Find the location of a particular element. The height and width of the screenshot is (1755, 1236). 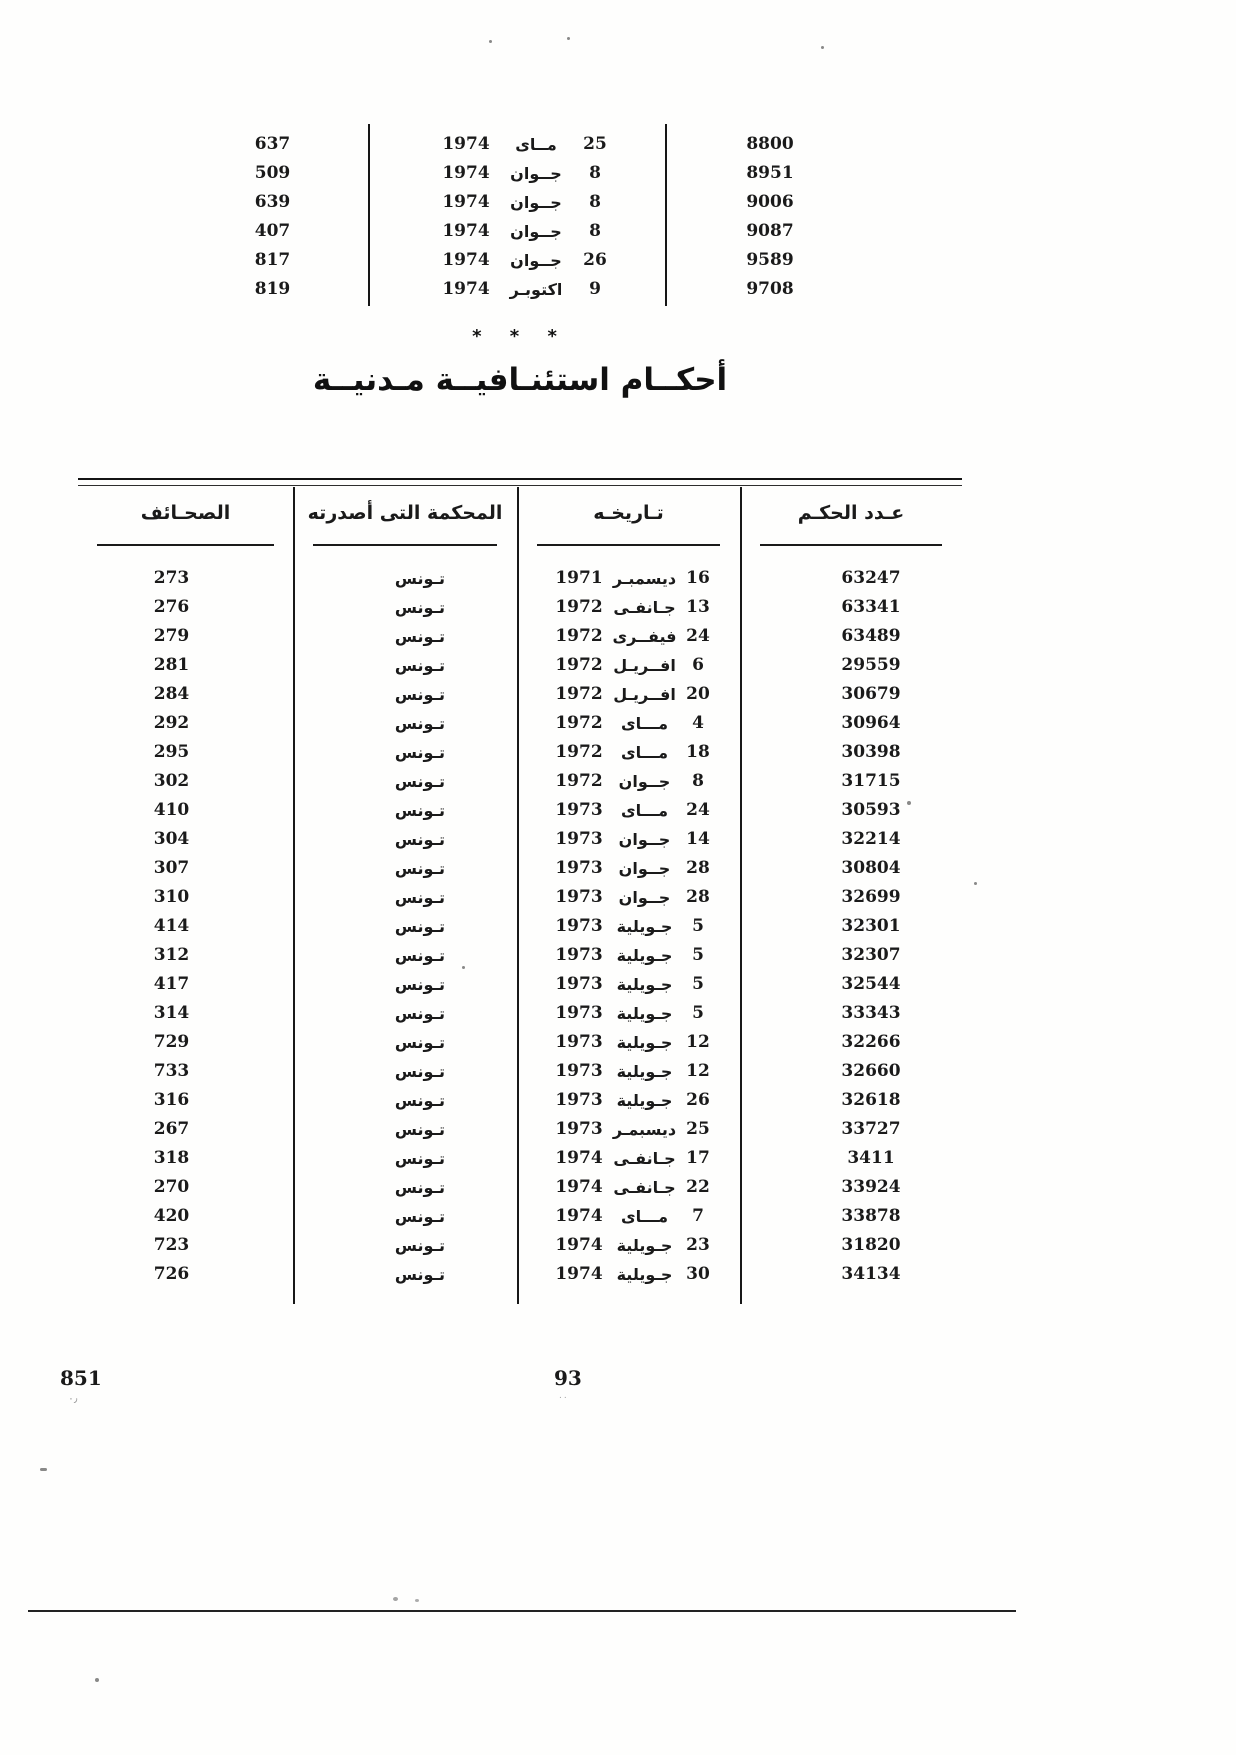

pages-cell: 312 is located at coordinates (171, 955).